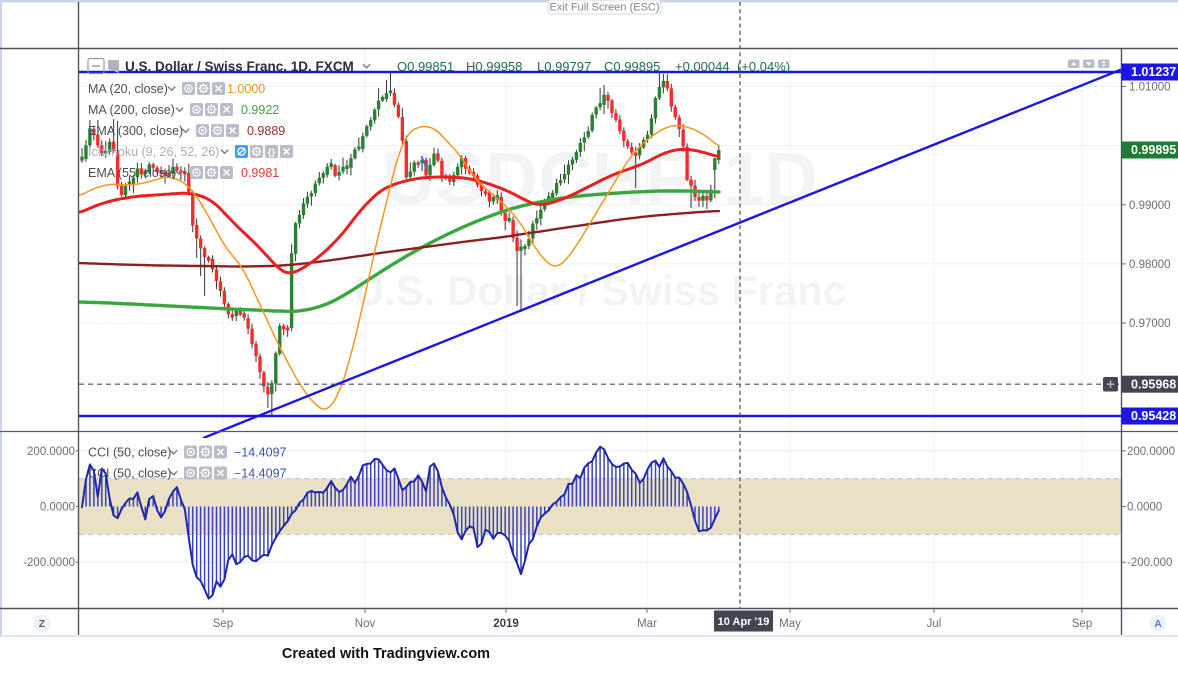  I want to click on svg-text: 0.99000, so click(1150, 206).